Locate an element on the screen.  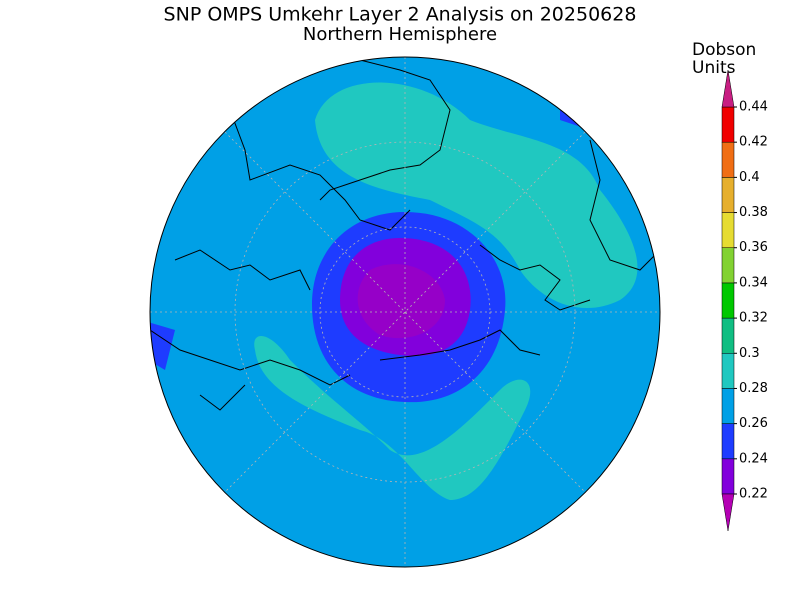
colorbar-tick-label: 0.4 is located at coordinates (749, 177).